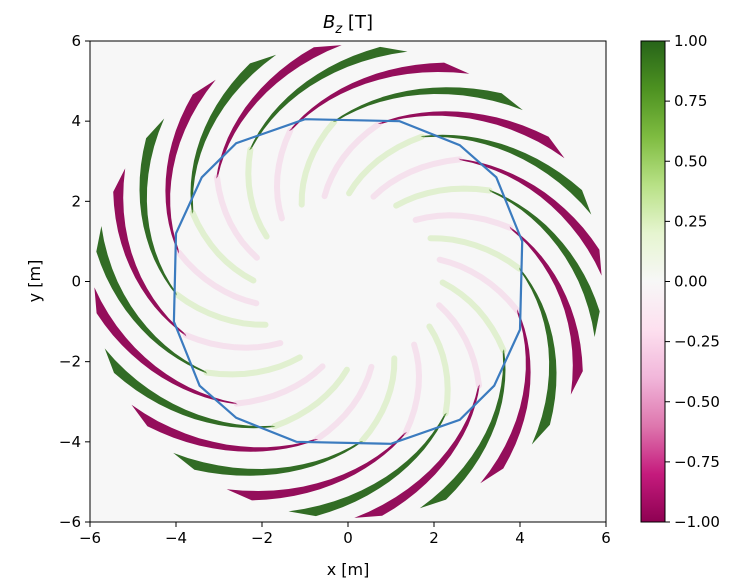 This screenshot has width=744, height=583. I want to click on y-tick-label: 0, so click(76, 282).